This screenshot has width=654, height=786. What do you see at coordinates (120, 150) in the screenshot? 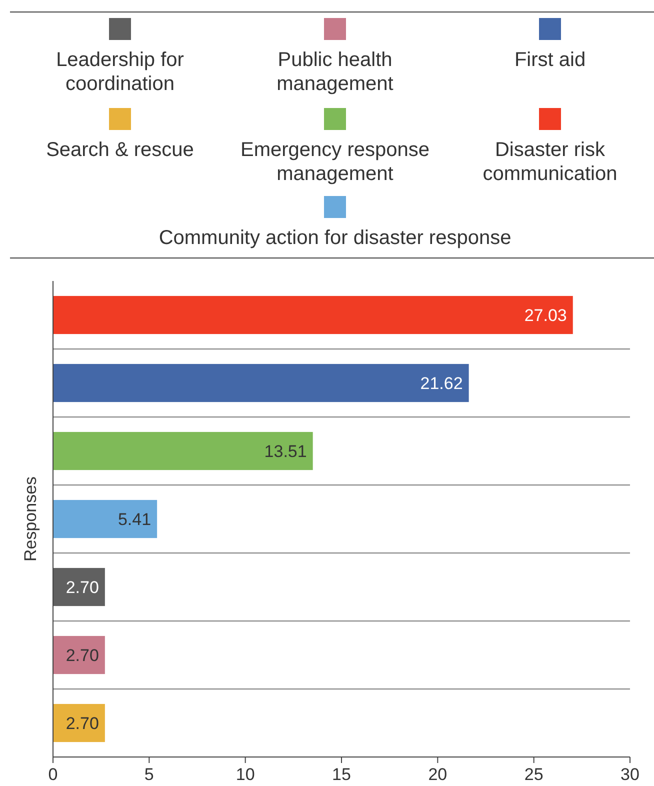
I see `legend-label: Search & rescue` at bounding box center [120, 150].